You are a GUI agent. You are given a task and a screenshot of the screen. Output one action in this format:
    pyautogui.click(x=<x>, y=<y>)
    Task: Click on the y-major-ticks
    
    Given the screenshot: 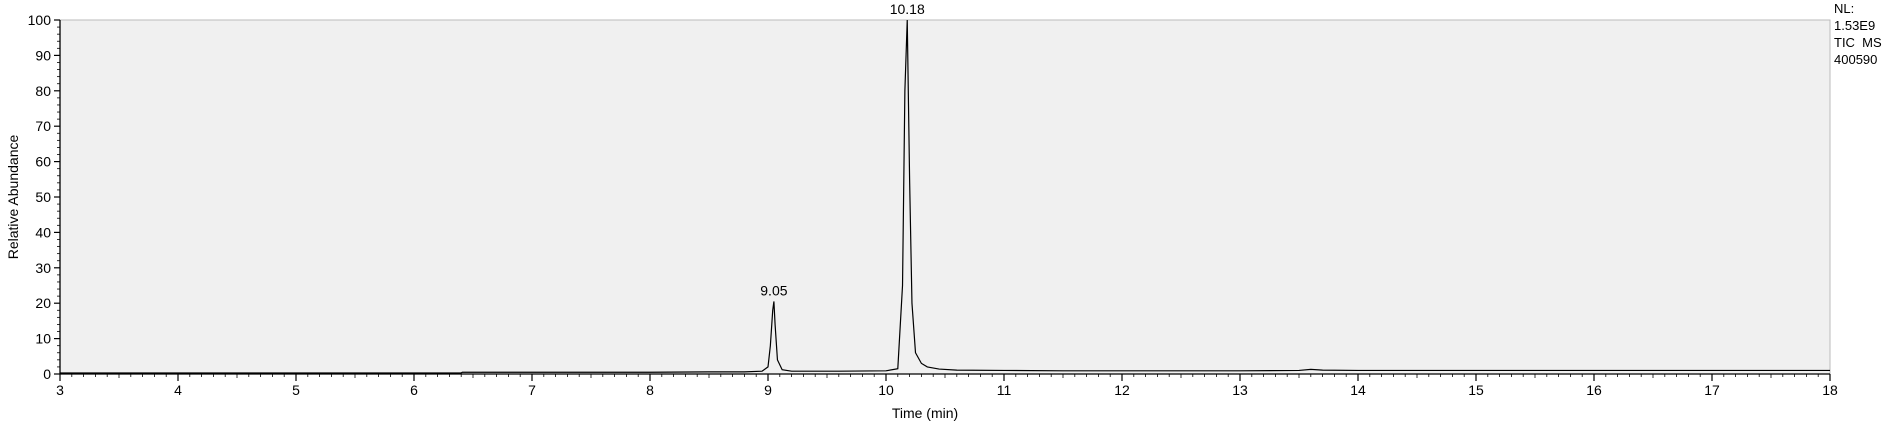 What is the action you would take?
    pyautogui.click(x=57, y=197)
    